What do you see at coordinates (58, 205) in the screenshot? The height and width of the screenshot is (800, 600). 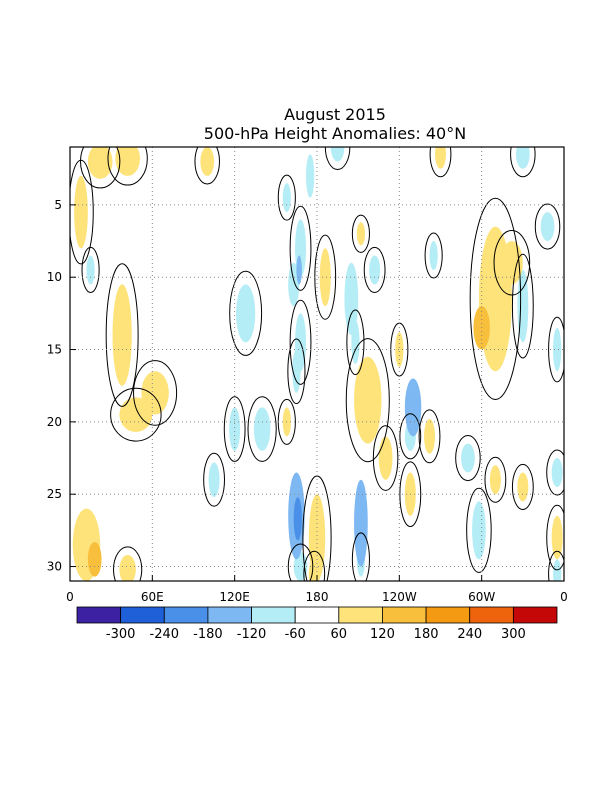 I see `y-tick-label: 5` at bounding box center [58, 205].